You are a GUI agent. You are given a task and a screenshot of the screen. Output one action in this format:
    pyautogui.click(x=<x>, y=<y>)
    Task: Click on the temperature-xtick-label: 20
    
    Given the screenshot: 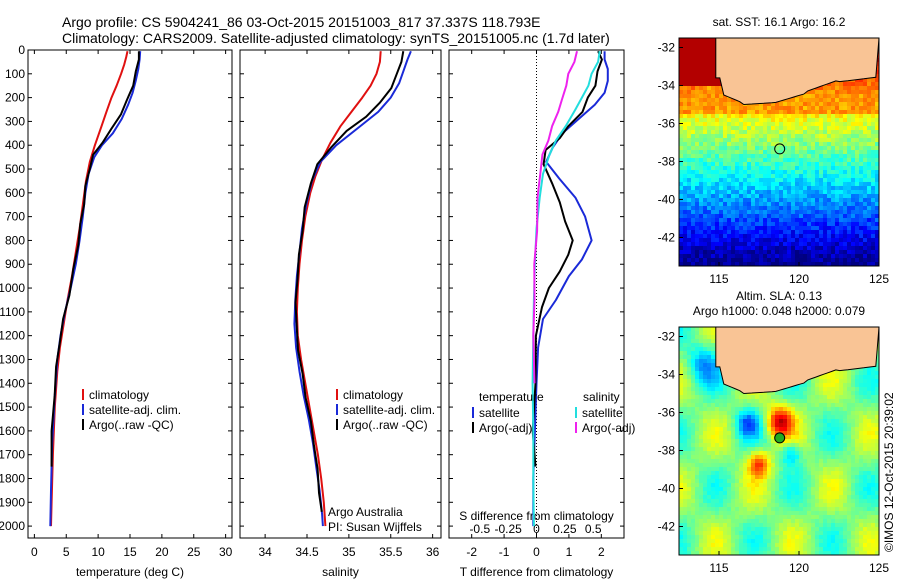 What is the action you would take?
    pyautogui.click(x=162, y=552)
    